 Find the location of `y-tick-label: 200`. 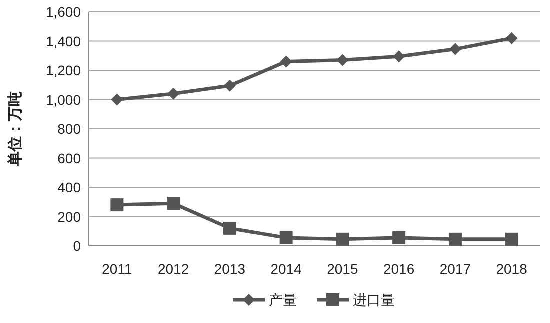

y-tick-label: 200 is located at coordinates (70, 216).